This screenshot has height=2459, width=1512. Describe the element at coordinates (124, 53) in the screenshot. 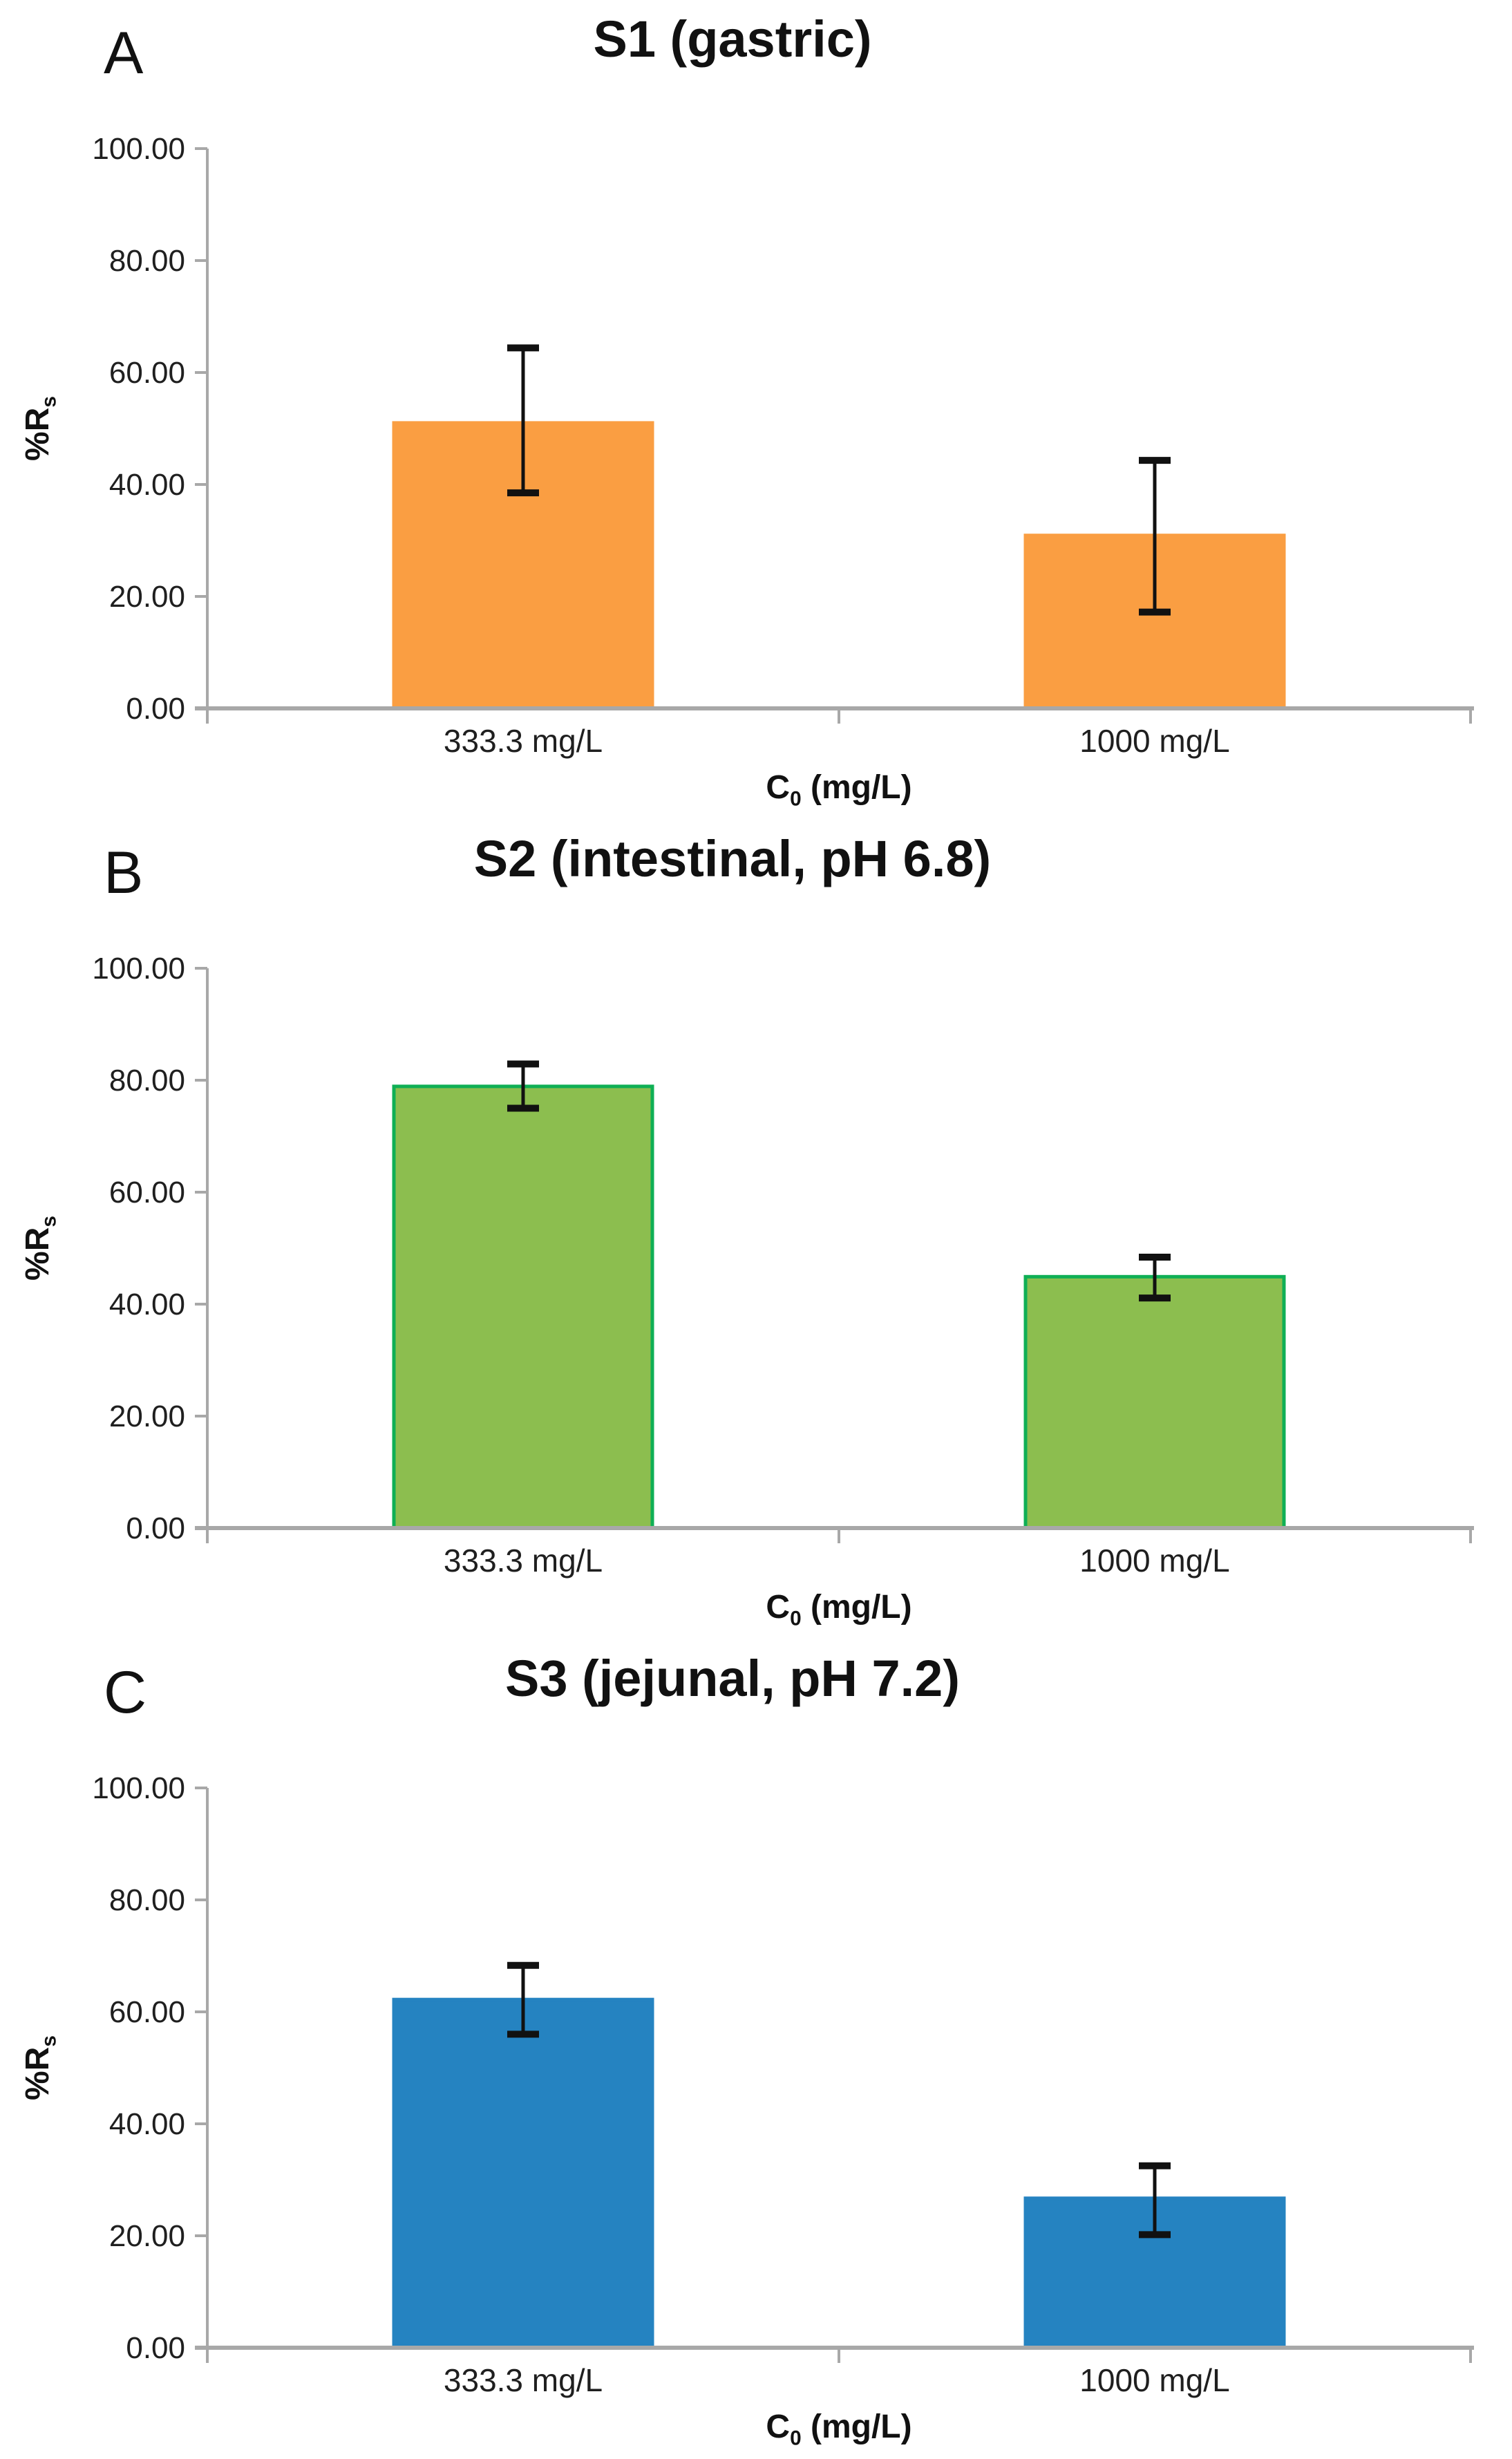

I see `panel-letter: A` at that location.